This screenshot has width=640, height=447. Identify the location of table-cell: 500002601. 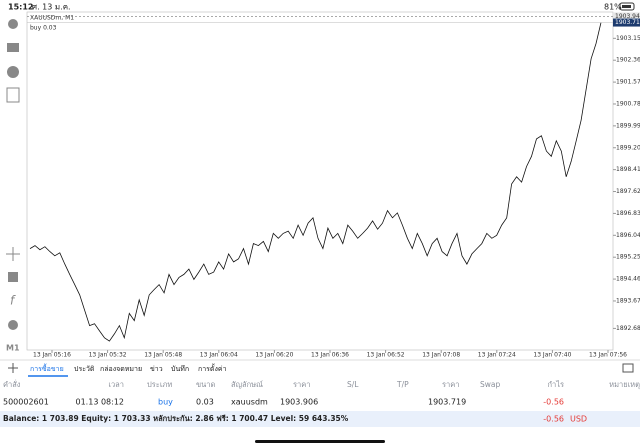
(26, 402).